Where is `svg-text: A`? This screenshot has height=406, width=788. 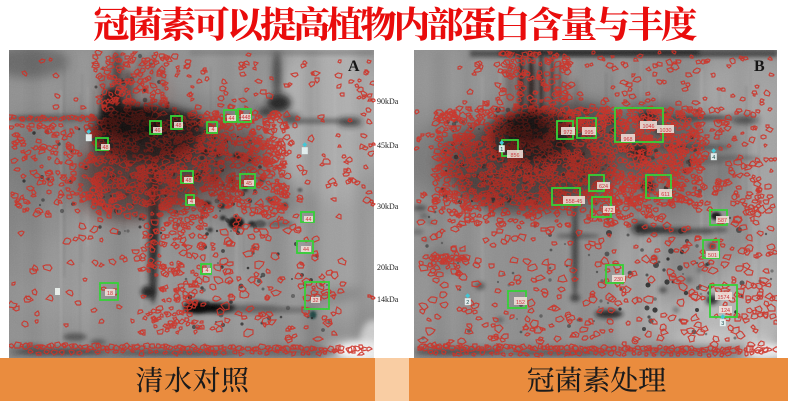
svg-text: A is located at coordinates (354, 66).